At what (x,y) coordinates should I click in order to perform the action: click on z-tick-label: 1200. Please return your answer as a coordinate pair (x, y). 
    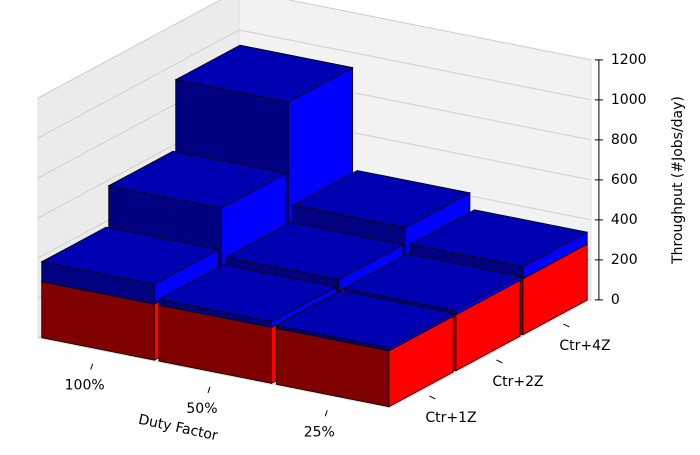
    Looking at the image, I should click on (629, 60).